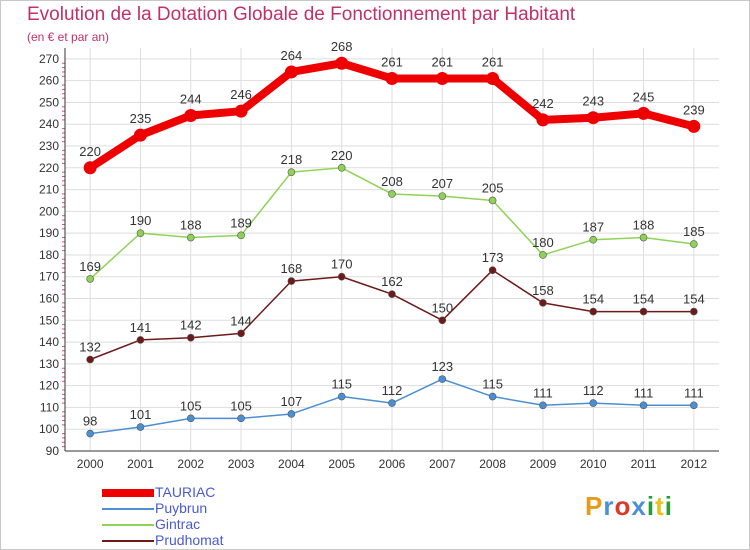 The height and width of the screenshot is (550, 750). I want to click on data-label: 98, so click(90, 421).